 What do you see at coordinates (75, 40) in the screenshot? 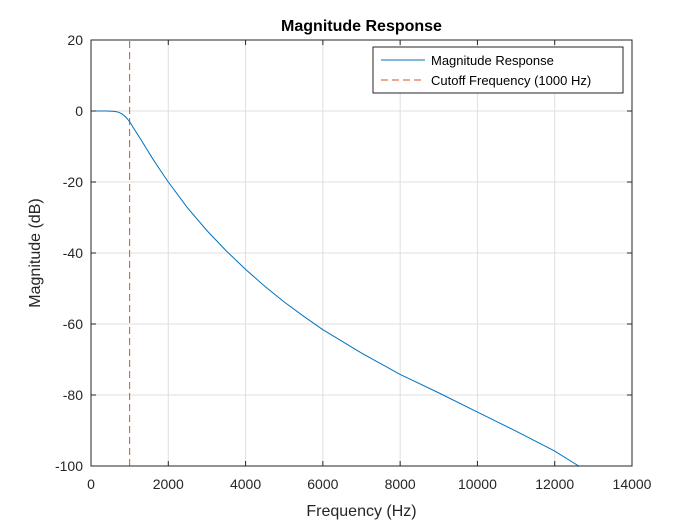
I see `y-tick-label: 20` at bounding box center [75, 40].